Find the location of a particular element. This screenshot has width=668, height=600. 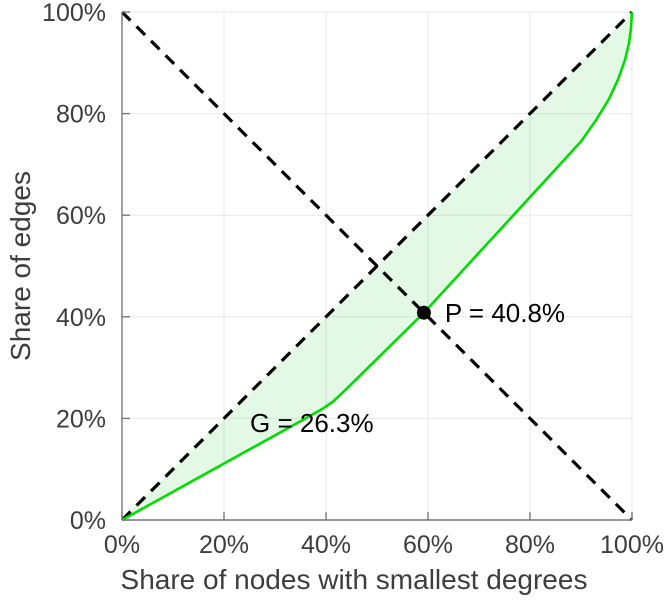

g-annotation-label: G = 26.3% is located at coordinates (312, 423).